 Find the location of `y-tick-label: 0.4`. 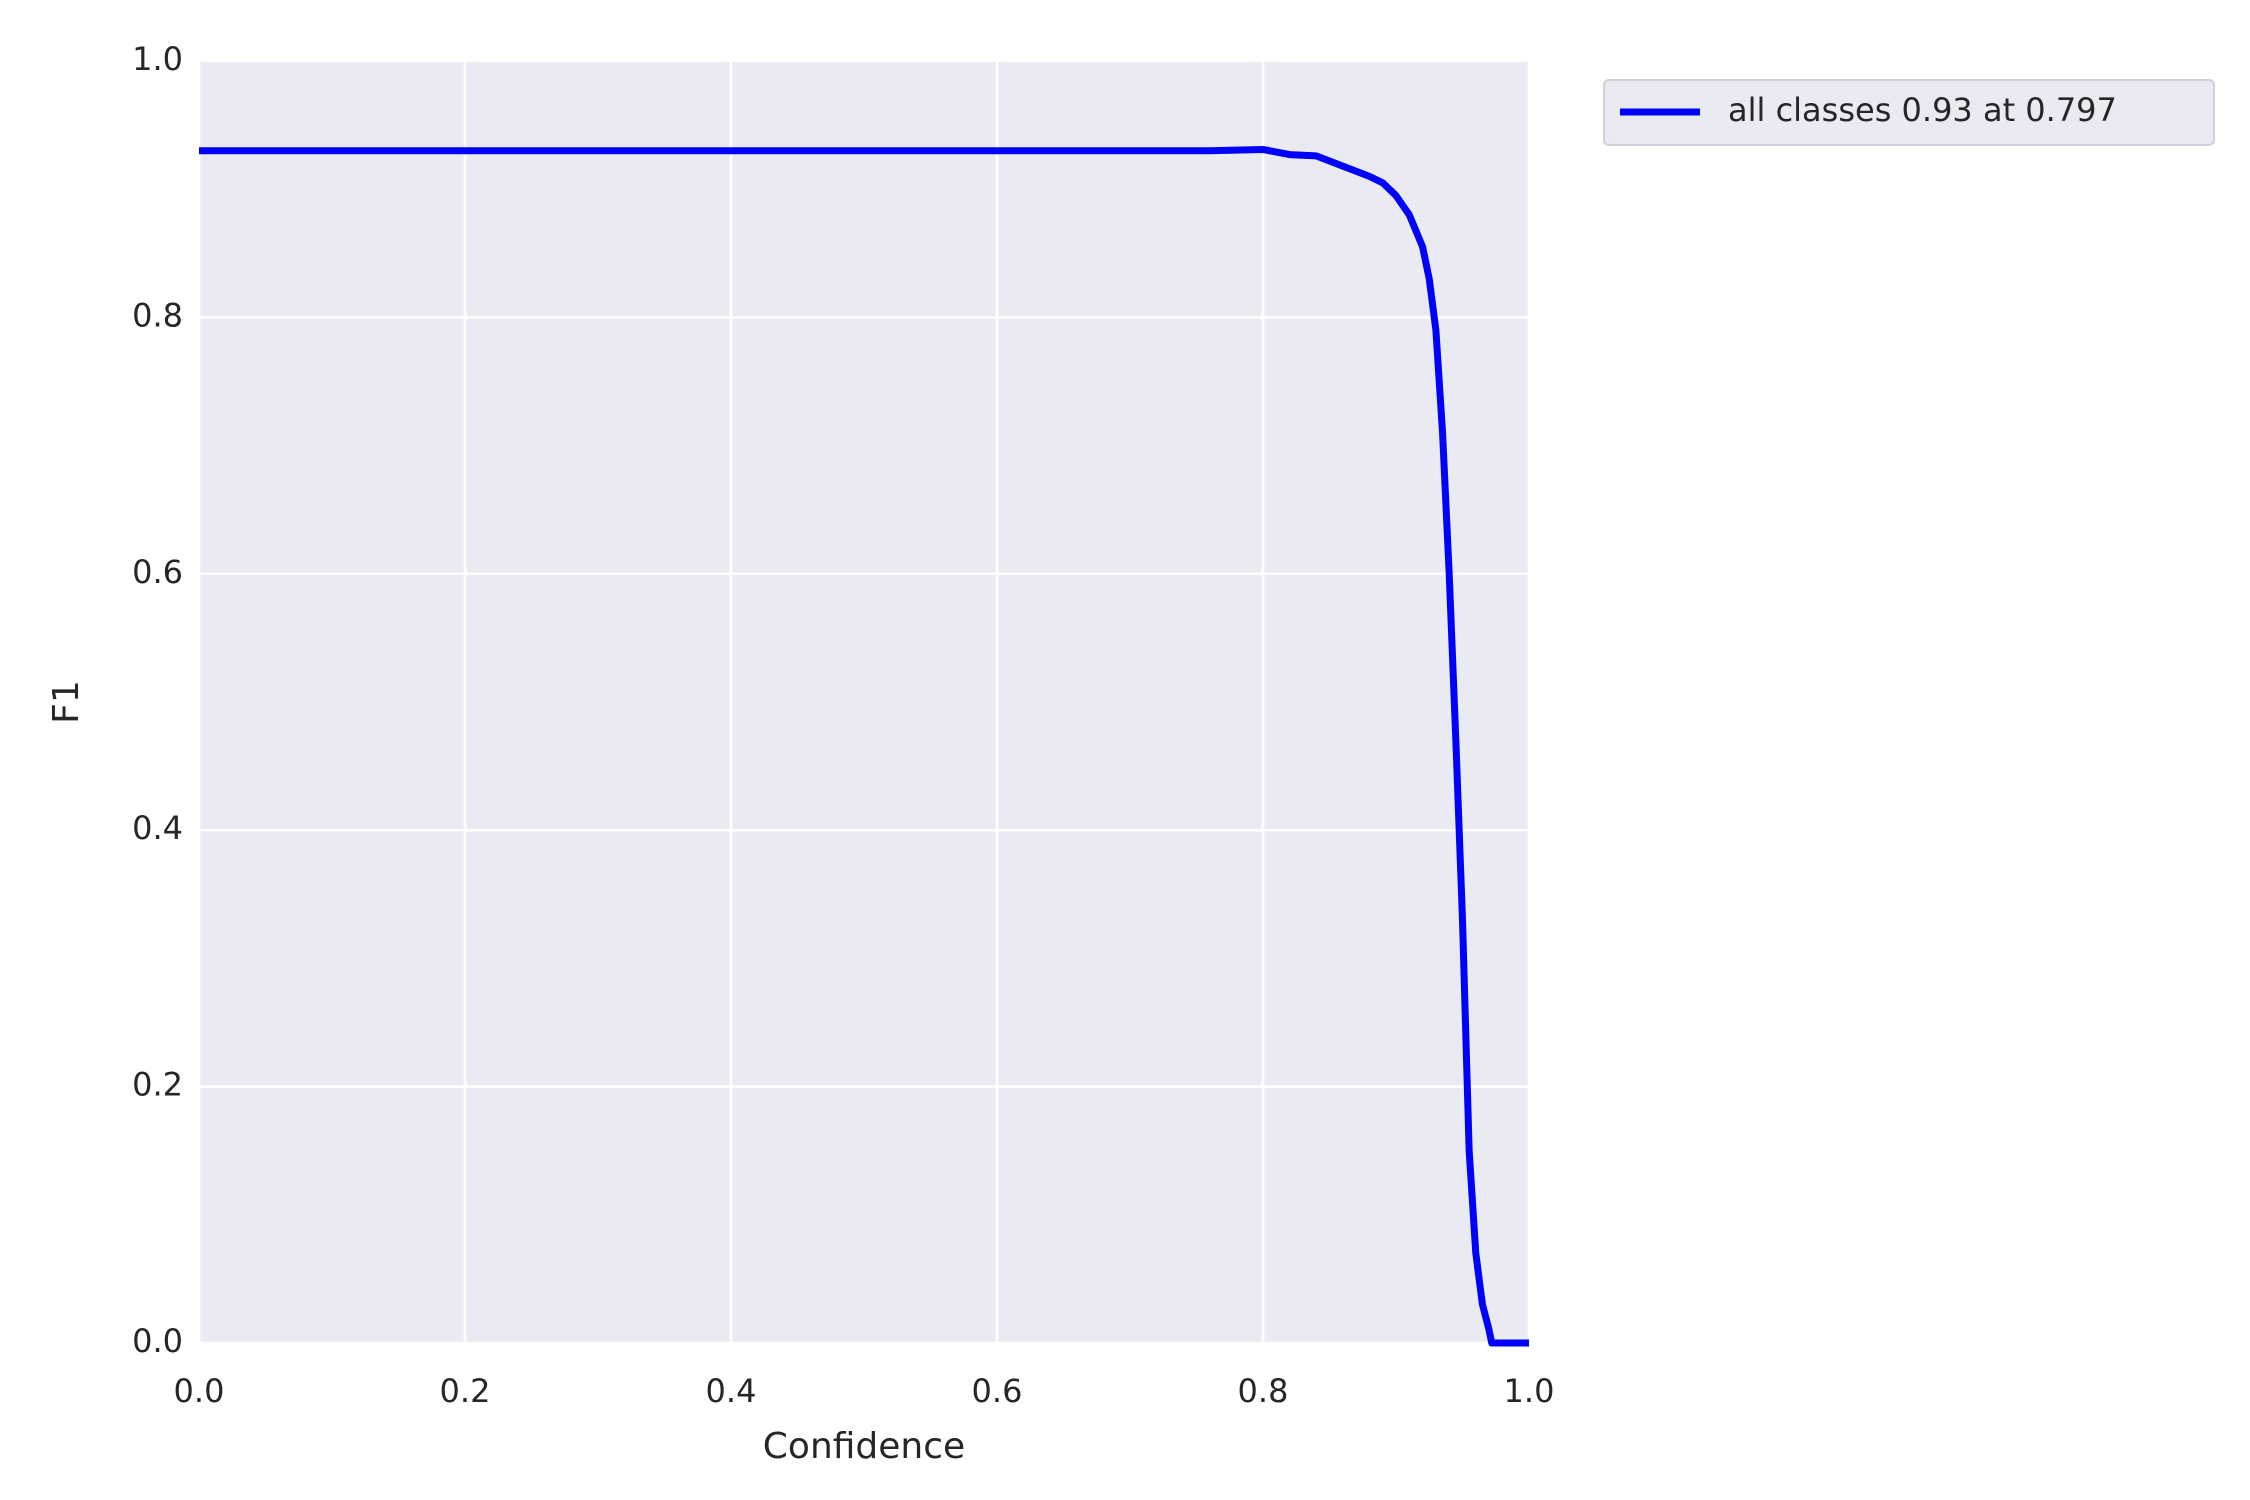

y-tick-label: 0.4 is located at coordinates (157, 828).